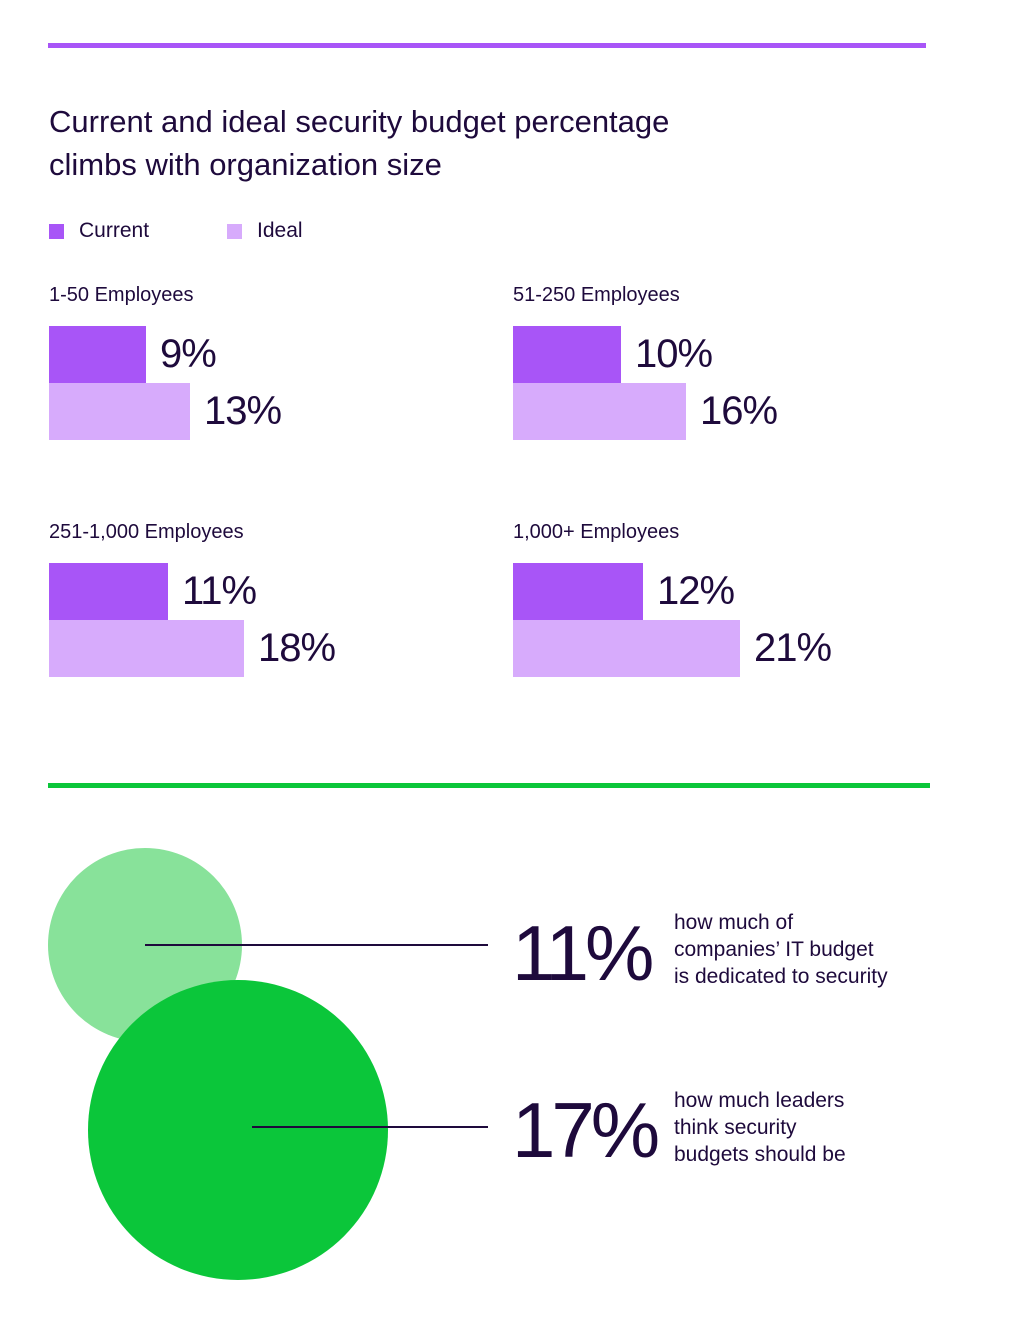 This screenshot has height=1334, width=1018. I want to click on bar-group-1-000-employees: 1,000+ Employees 12% 21%, so click(733, 599).